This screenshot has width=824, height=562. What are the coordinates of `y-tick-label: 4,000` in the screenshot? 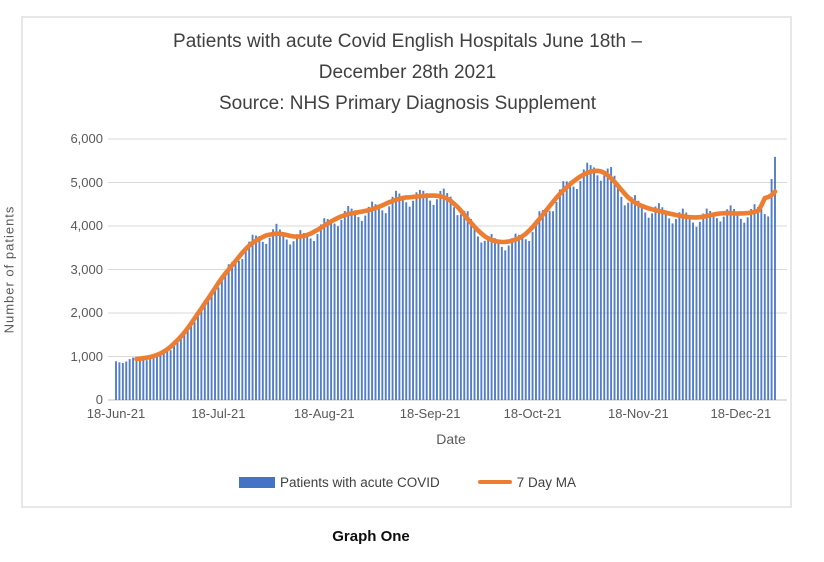 It's located at (86, 225).